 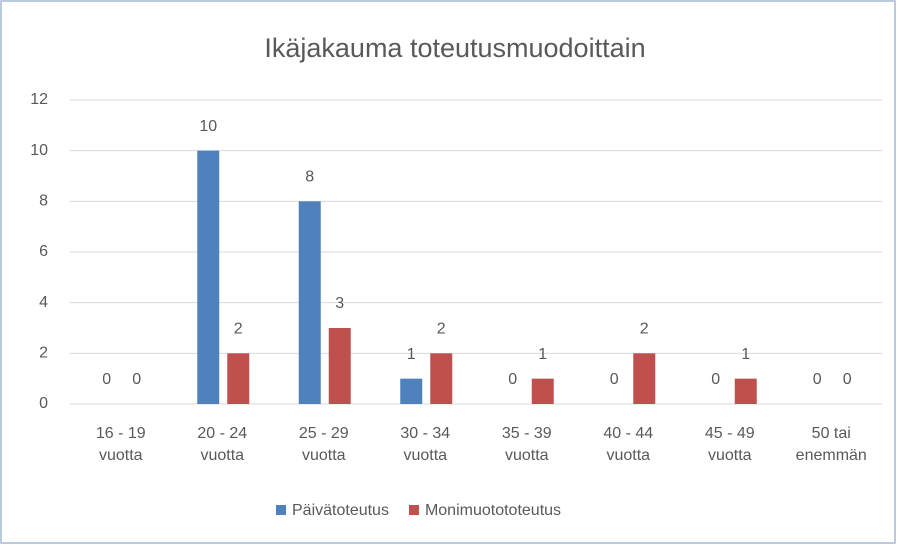 I want to click on x-tick-label: 40 - 44 vuotta, so click(x=628, y=444).